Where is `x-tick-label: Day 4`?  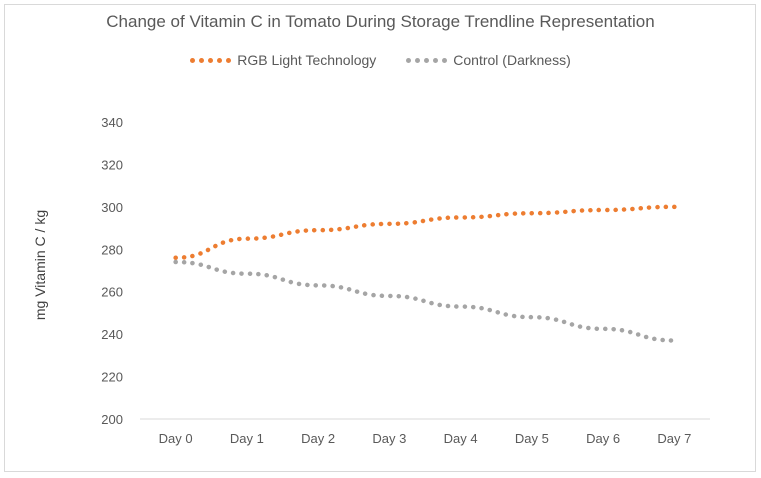 x-tick-label: Day 4 is located at coordinates (461, 438).